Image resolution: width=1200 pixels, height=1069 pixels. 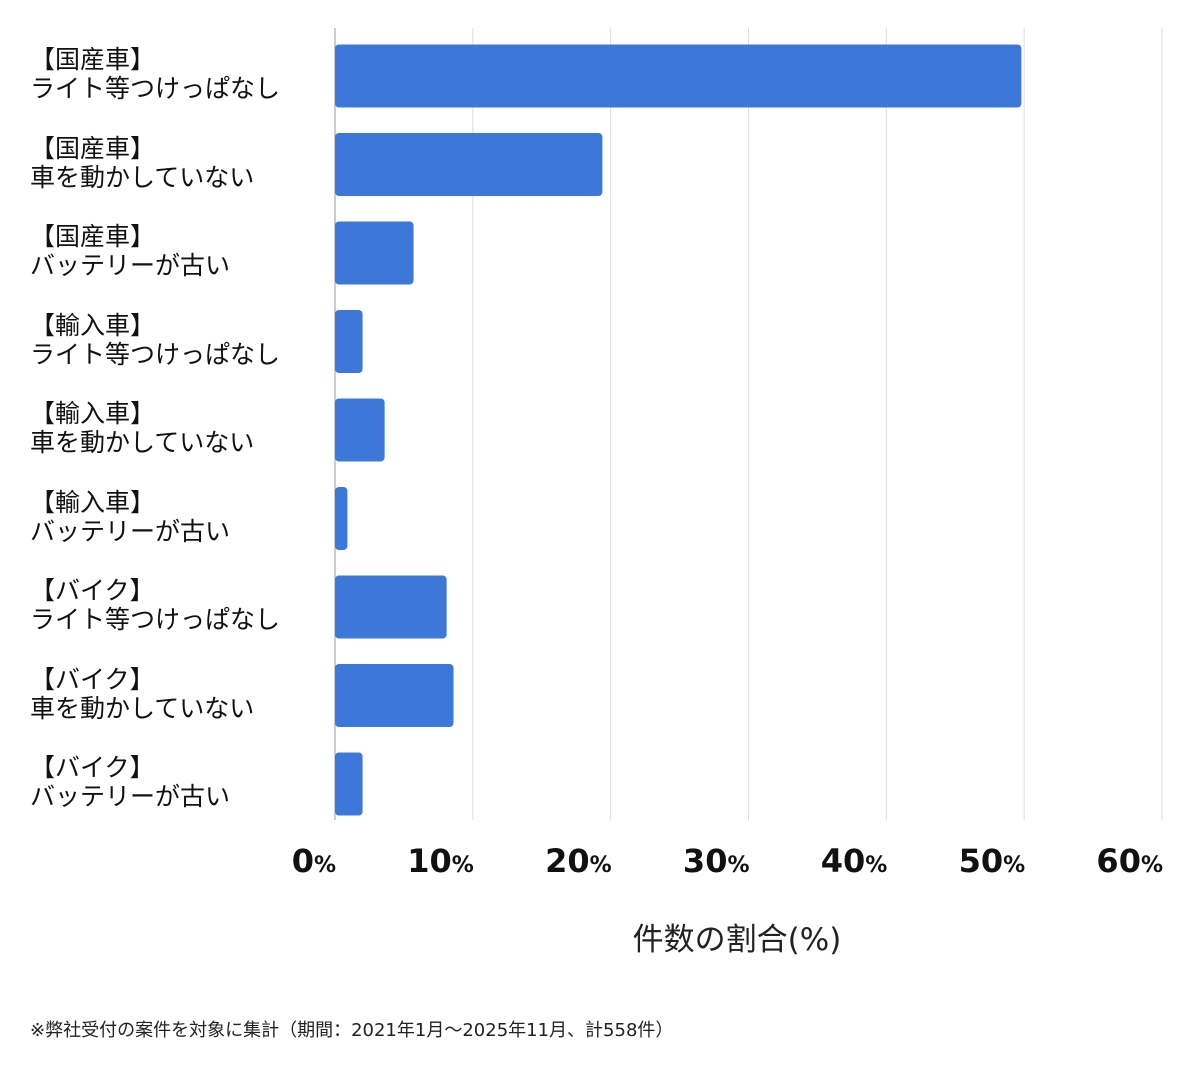 I want to click on x-tick-label: 60%, so click(x=1129, y=861).